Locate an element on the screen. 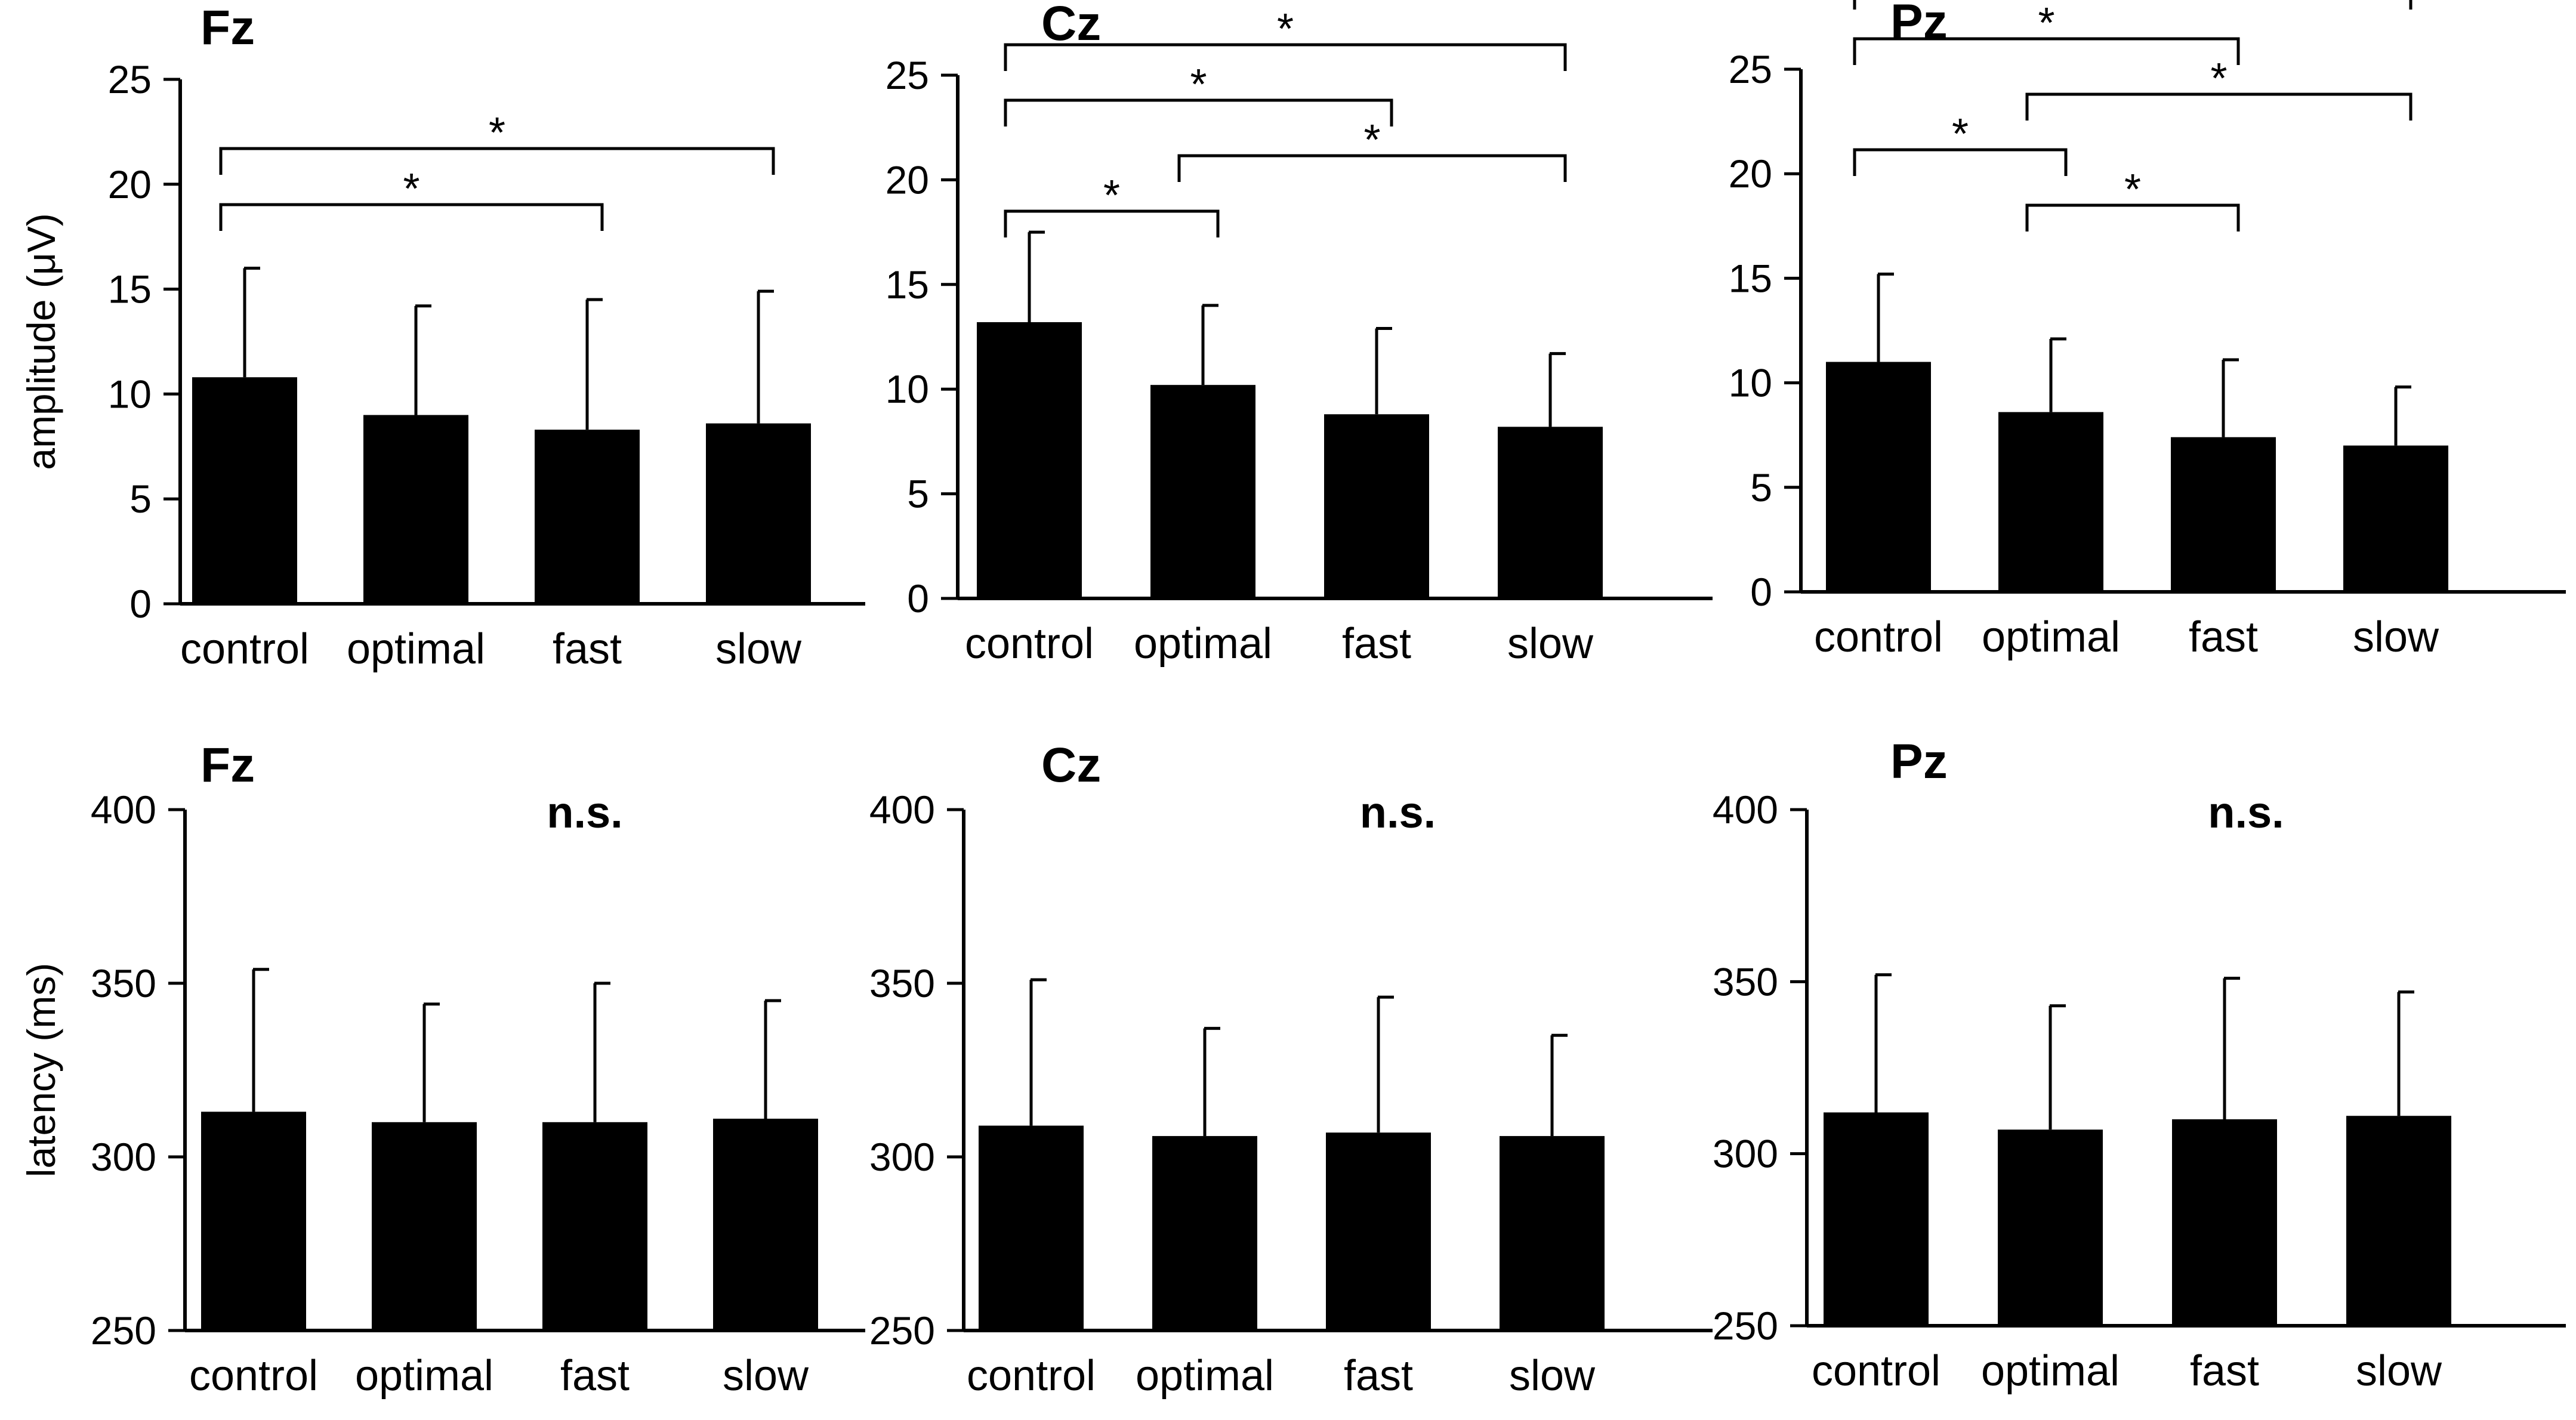 Image resolution: width=2576 pixels, height=1420 pixels. panel-title: Fz is located at coordinates (228, 765).